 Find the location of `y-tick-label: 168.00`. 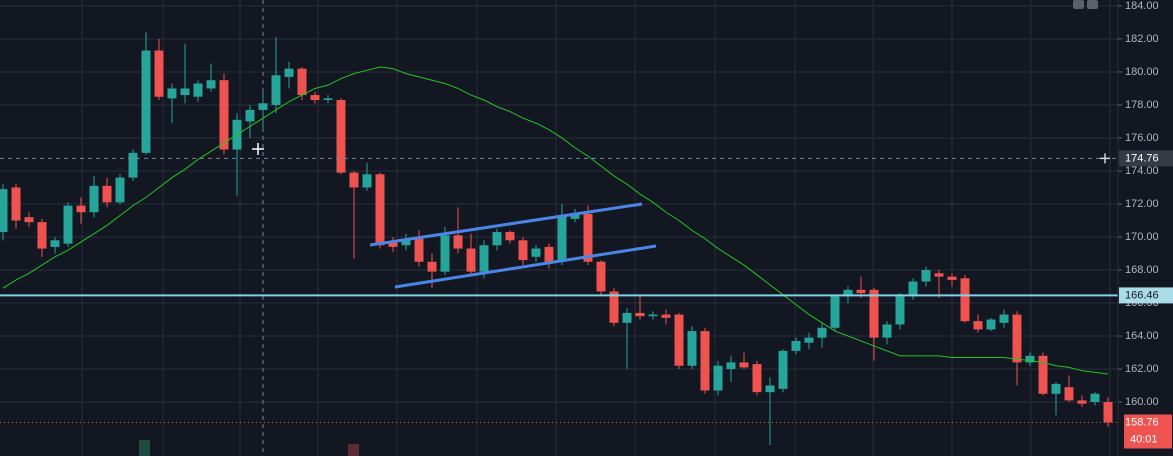

y-tick-label: 168.00 is located at coordinates (1142, 270).